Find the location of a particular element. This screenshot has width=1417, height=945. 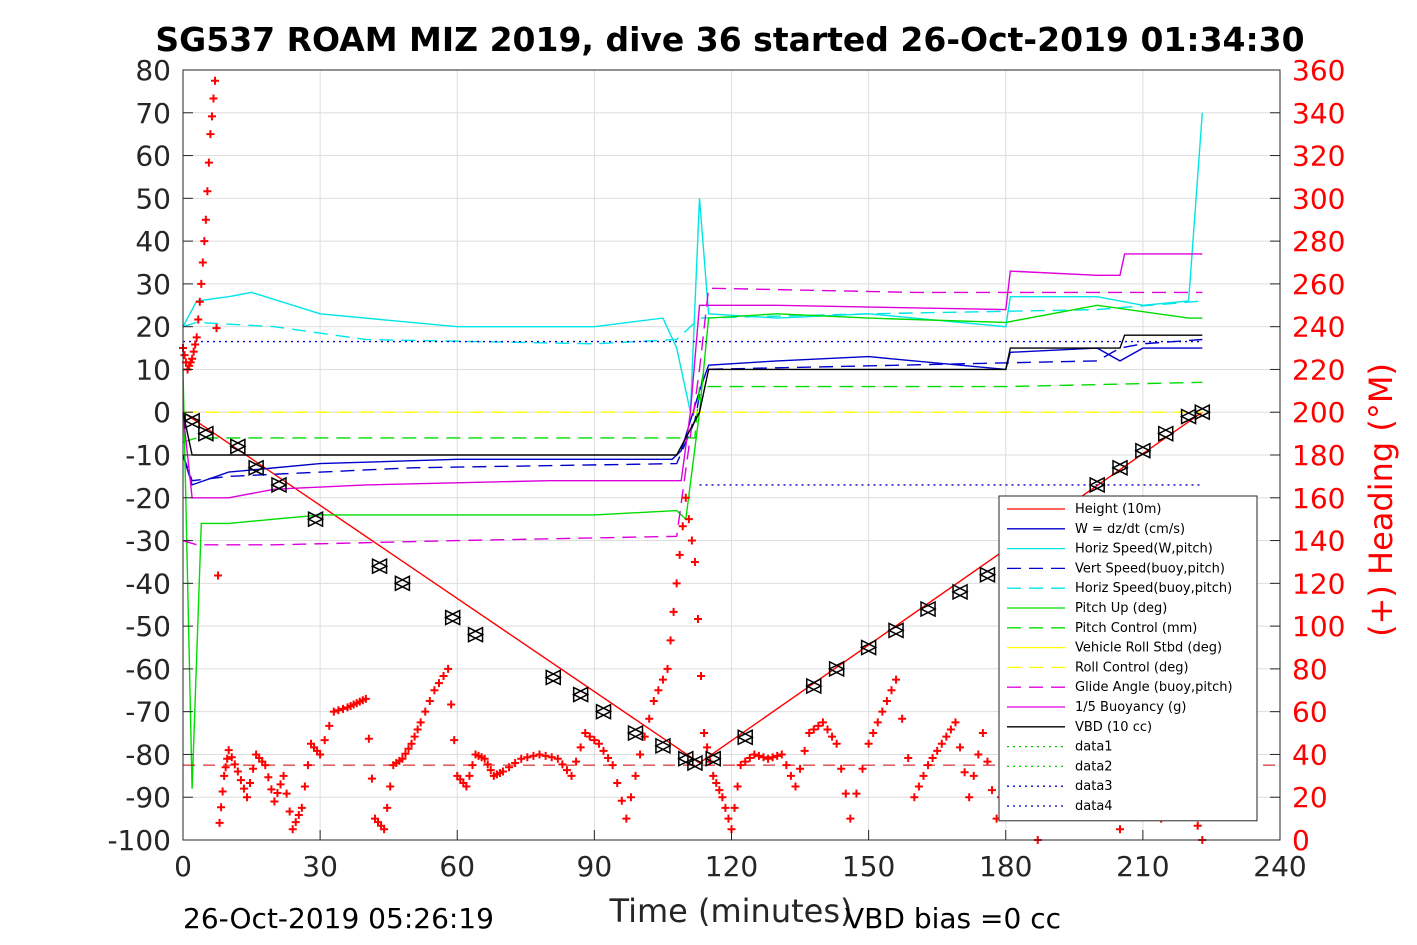

x-tick-label: 60 is located at coordinates (457, 866).